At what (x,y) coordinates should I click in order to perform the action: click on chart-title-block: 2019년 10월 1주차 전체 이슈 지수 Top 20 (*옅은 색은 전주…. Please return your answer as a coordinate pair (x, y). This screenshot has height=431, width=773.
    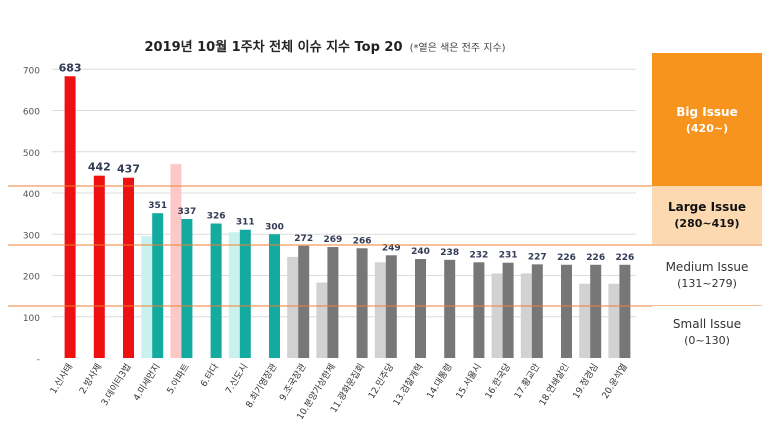
    Looking at the image, I should click on (325, 45).